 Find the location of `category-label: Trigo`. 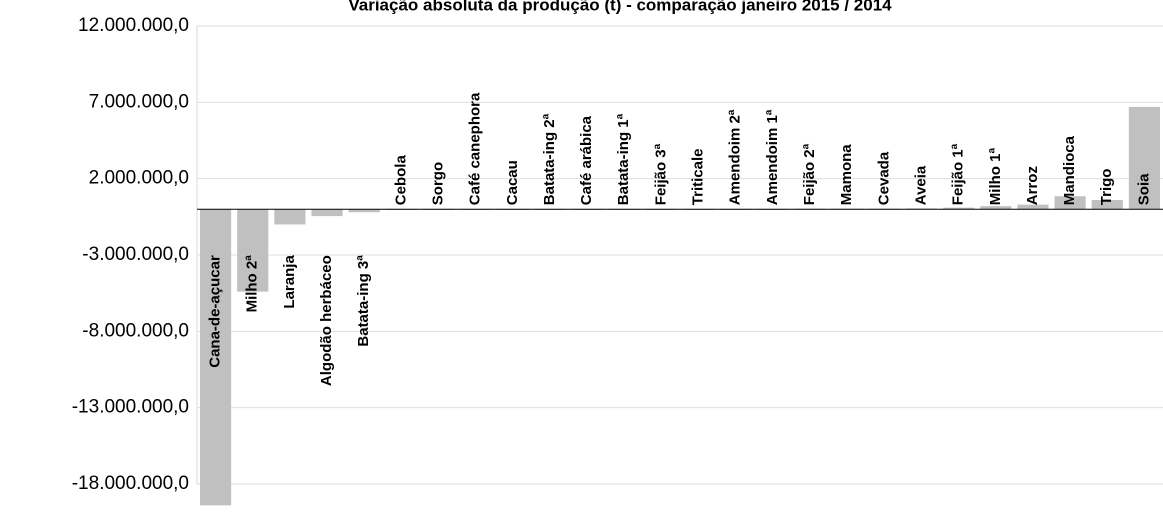

category-label: Trigo is located at coordinates (1106, 187).